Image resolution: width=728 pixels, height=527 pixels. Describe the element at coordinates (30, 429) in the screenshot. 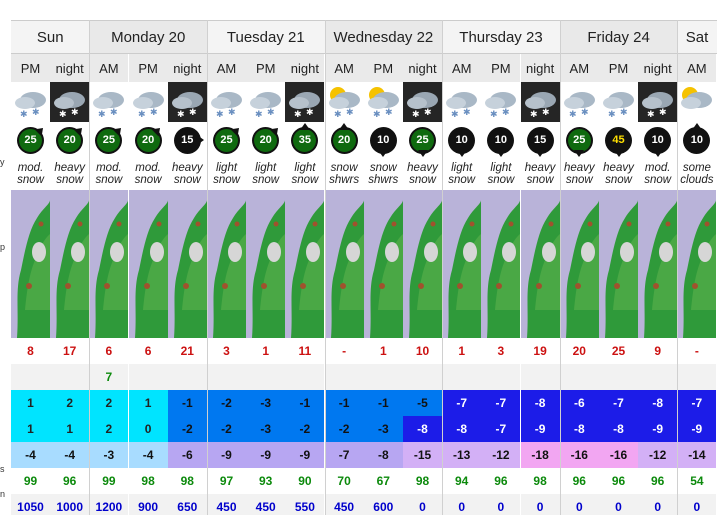

I see `min-temp-value: 1` at that location.